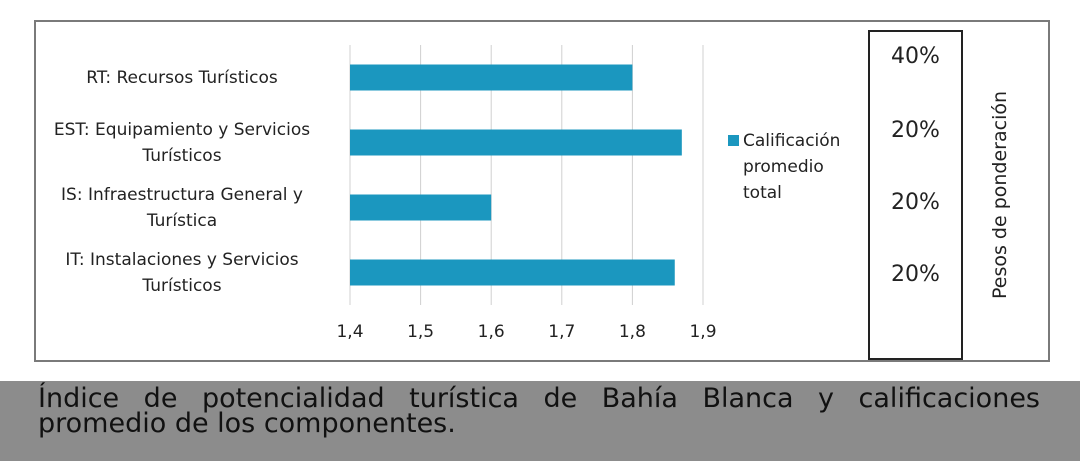 This screenshot has height=461, width=1080. I want to click on weights-title: Pesos de ponderación, so click(1000, 195).